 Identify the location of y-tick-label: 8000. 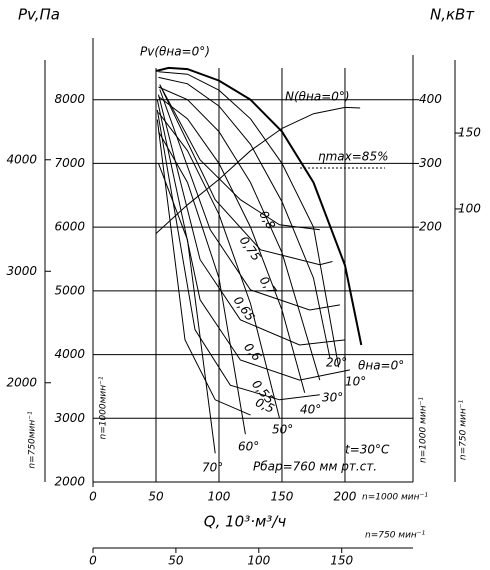
(69, 99).